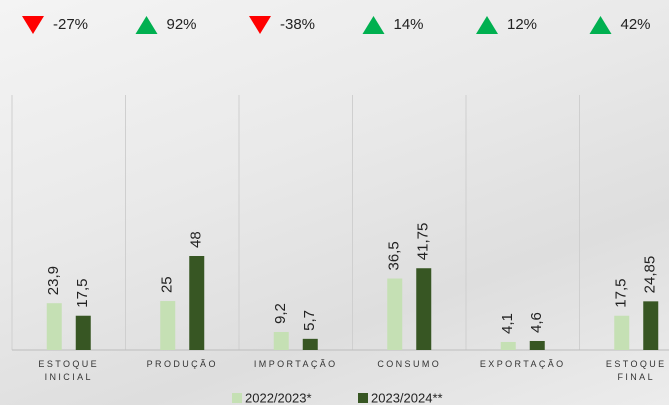  Describe the element at coordinates (278, 397) in the screenshot. I see `legend-label: 2022/2023*` at that location.